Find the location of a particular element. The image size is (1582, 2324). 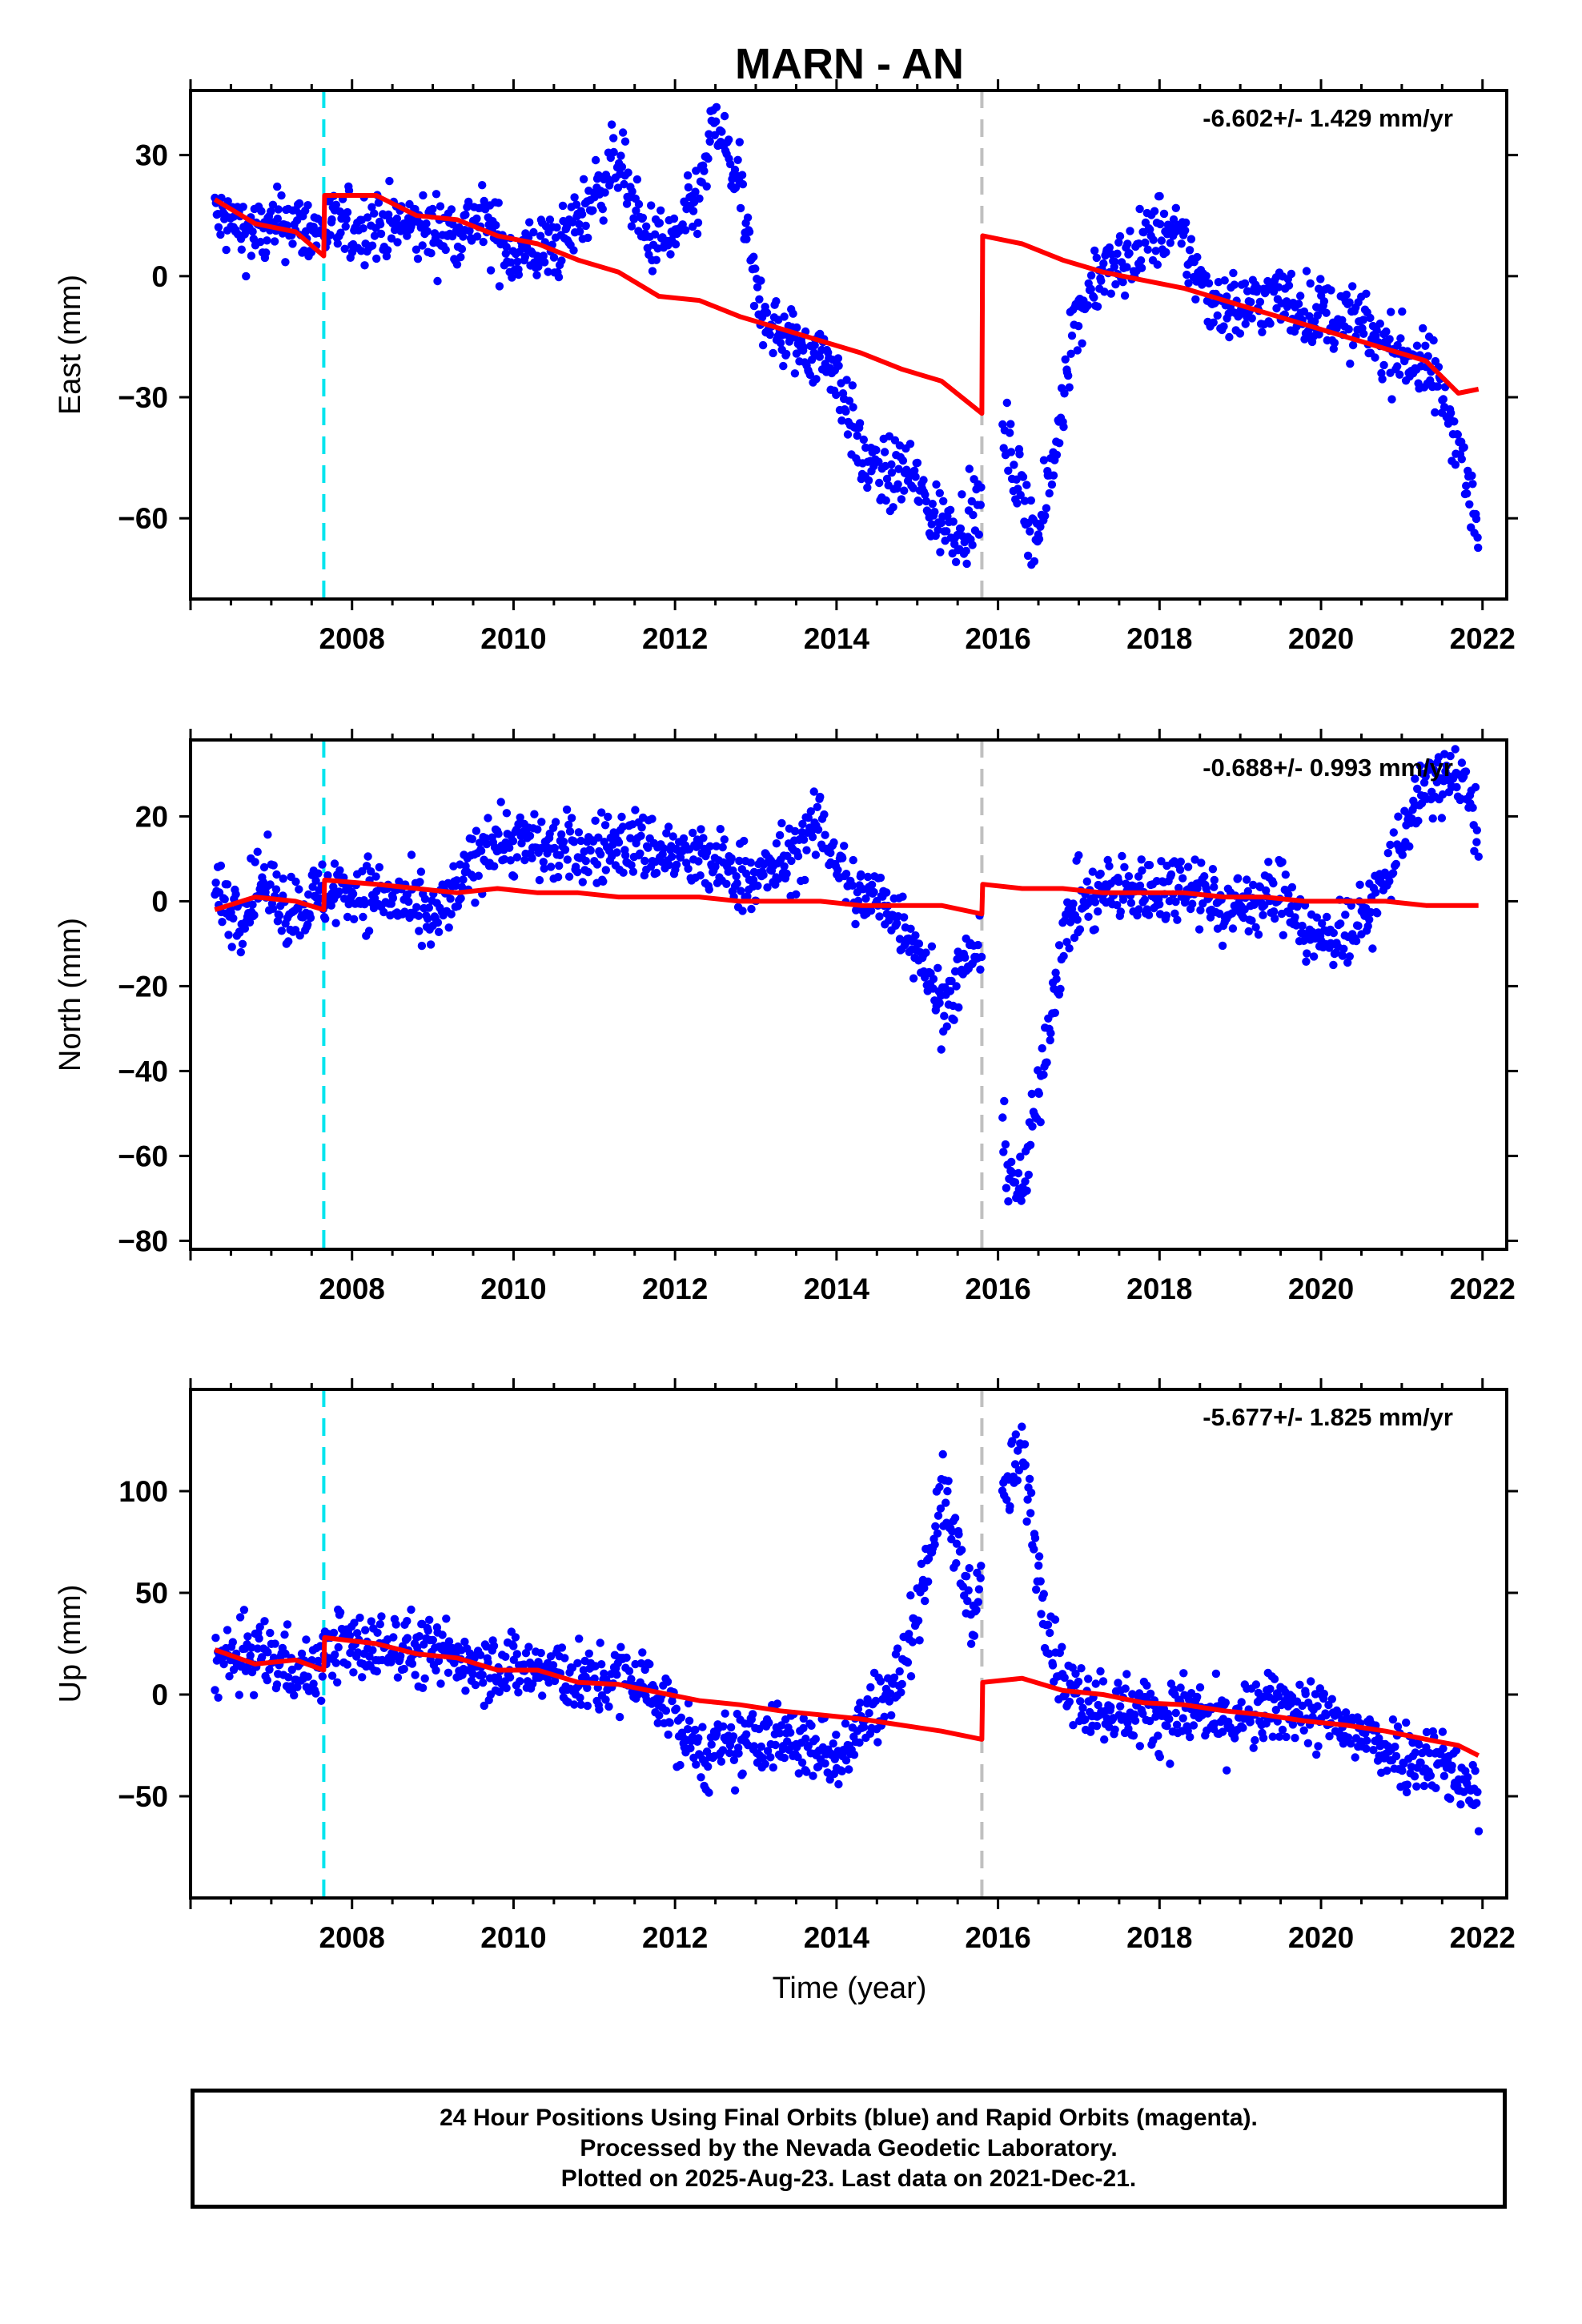

y-tick-label: −60 is located at coordinates (143, 1156).